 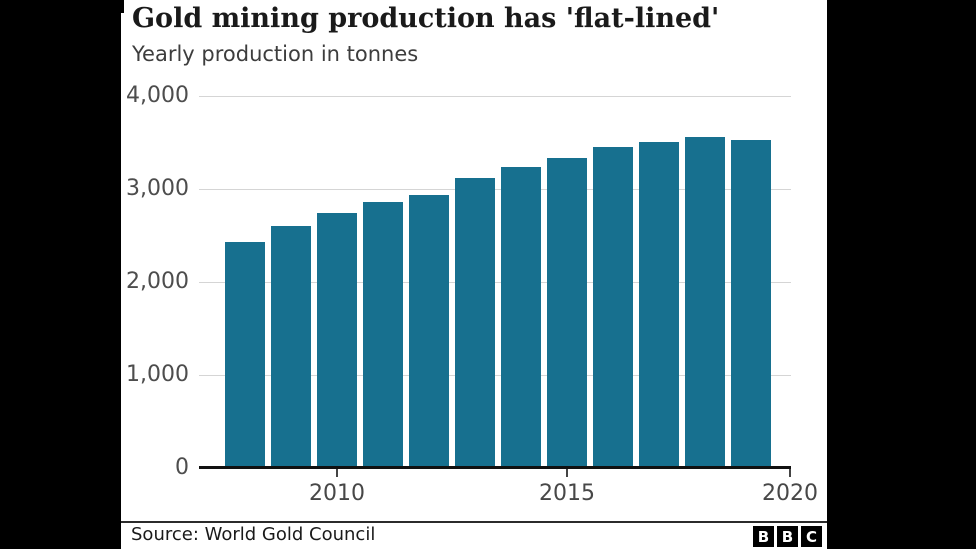 What do you see at coordinates (567, 493) in the screenshot?
I see `x-axis-tick-label-2015: 2015` at bounding box center [567, 493].